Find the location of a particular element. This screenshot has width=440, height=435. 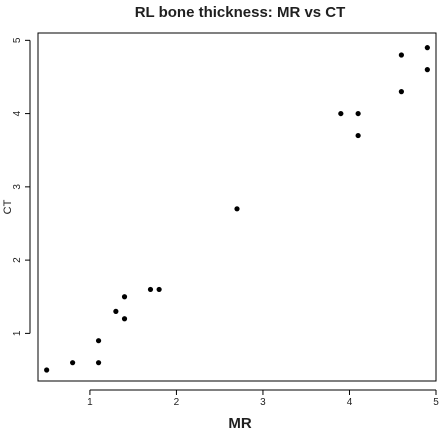

y-axis-title: CT is located at coordinates (8, 206).